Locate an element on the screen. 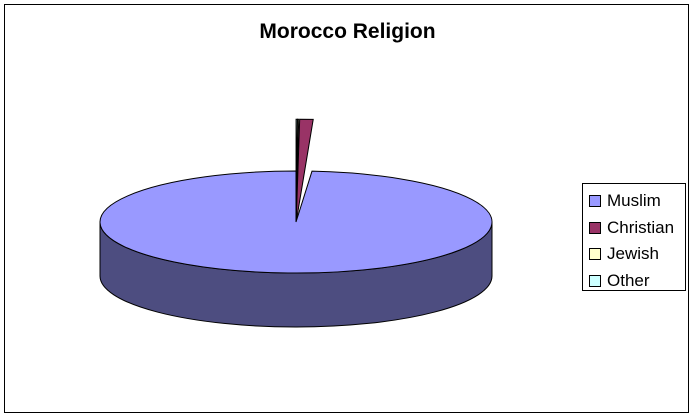 The height and width of the screenshot is (419, 695). legend: Muslim Christian Jewish Other is located at coordinates (634, 237).